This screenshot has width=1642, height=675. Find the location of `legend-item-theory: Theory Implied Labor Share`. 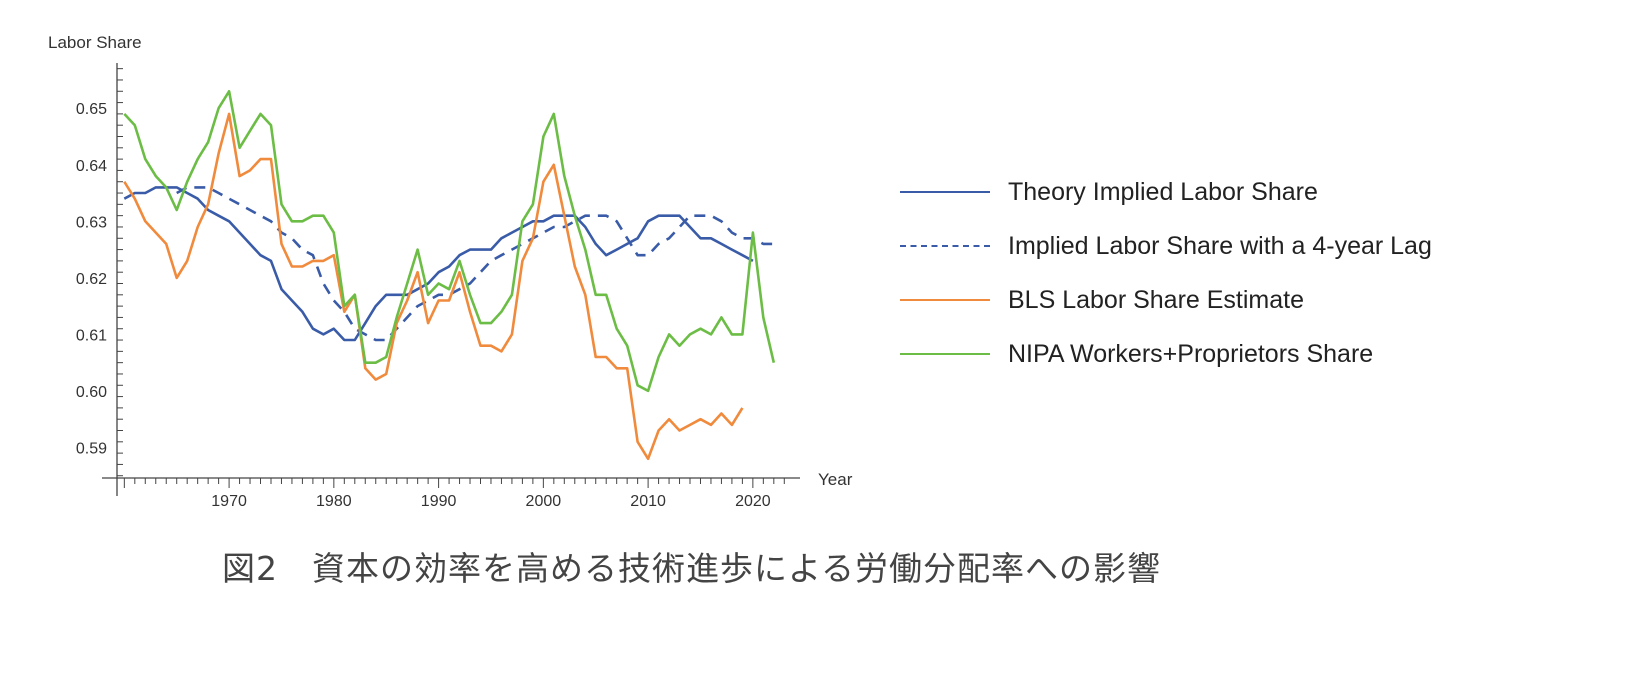

legend-item-theory: Theory Implied Labor Share is located at coordinates (1166, 192).